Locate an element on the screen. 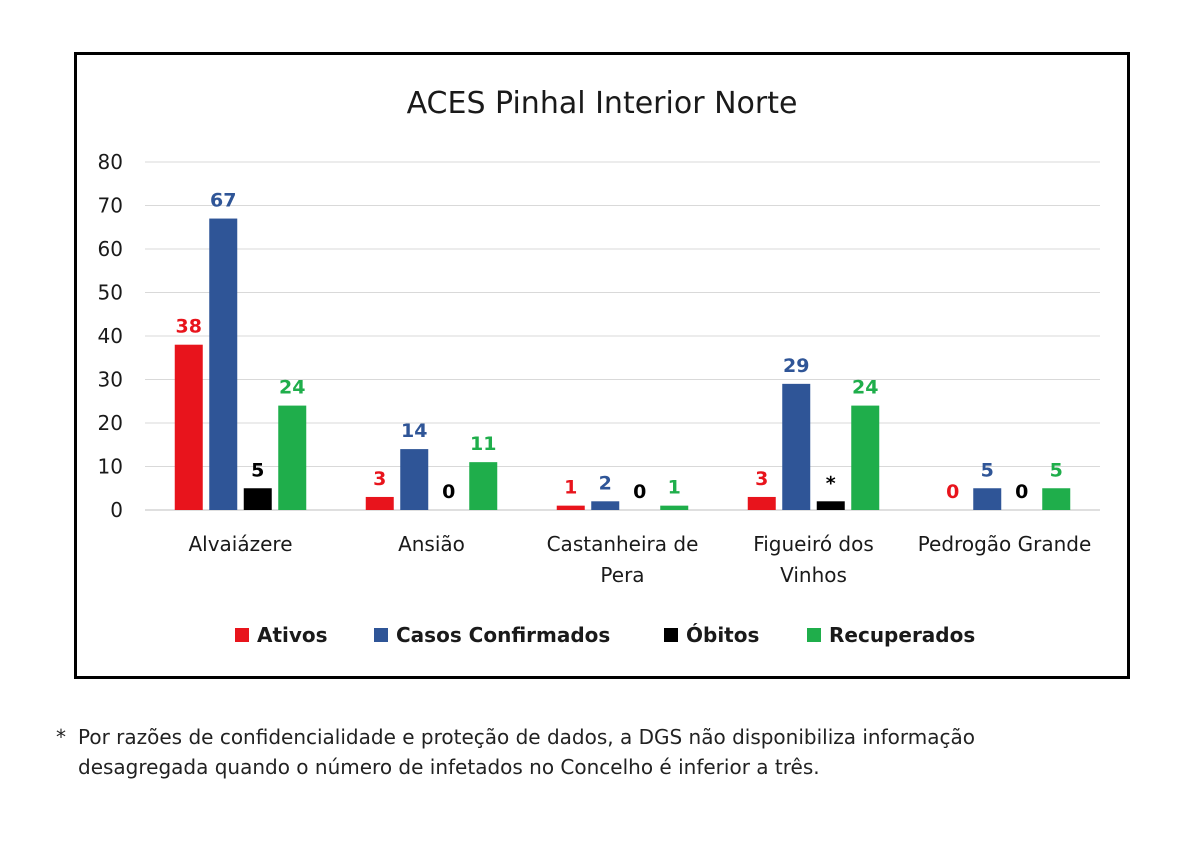  y-tick-label: 70 is located at coordinates (110, 206).